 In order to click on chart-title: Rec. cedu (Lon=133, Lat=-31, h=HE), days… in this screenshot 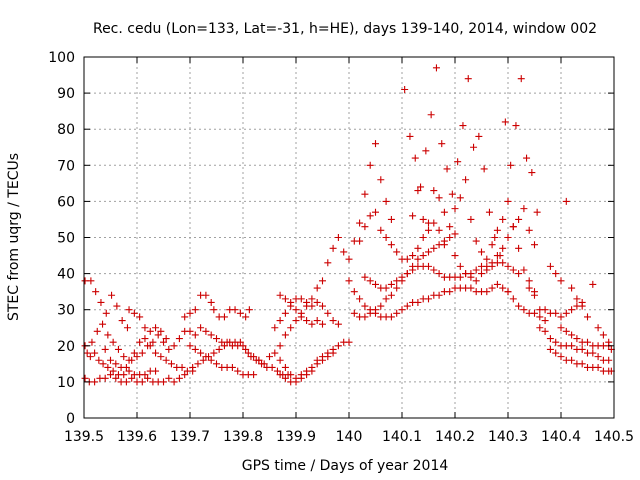, I will do `click(345, 29)`.